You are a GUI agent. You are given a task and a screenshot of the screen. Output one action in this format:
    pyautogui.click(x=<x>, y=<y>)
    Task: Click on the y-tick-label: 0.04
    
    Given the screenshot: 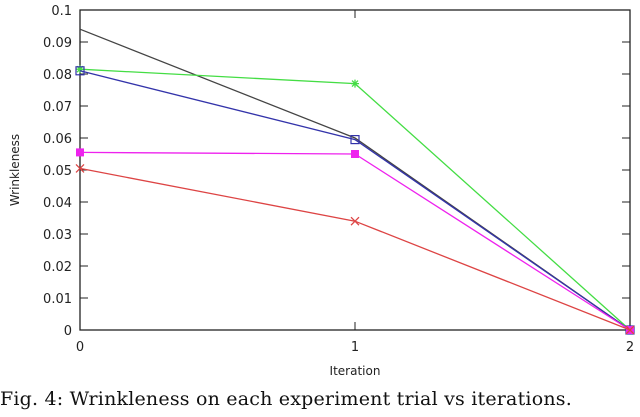 What is the action you would take?
    pyautogui.click(x=57, y=203)
    